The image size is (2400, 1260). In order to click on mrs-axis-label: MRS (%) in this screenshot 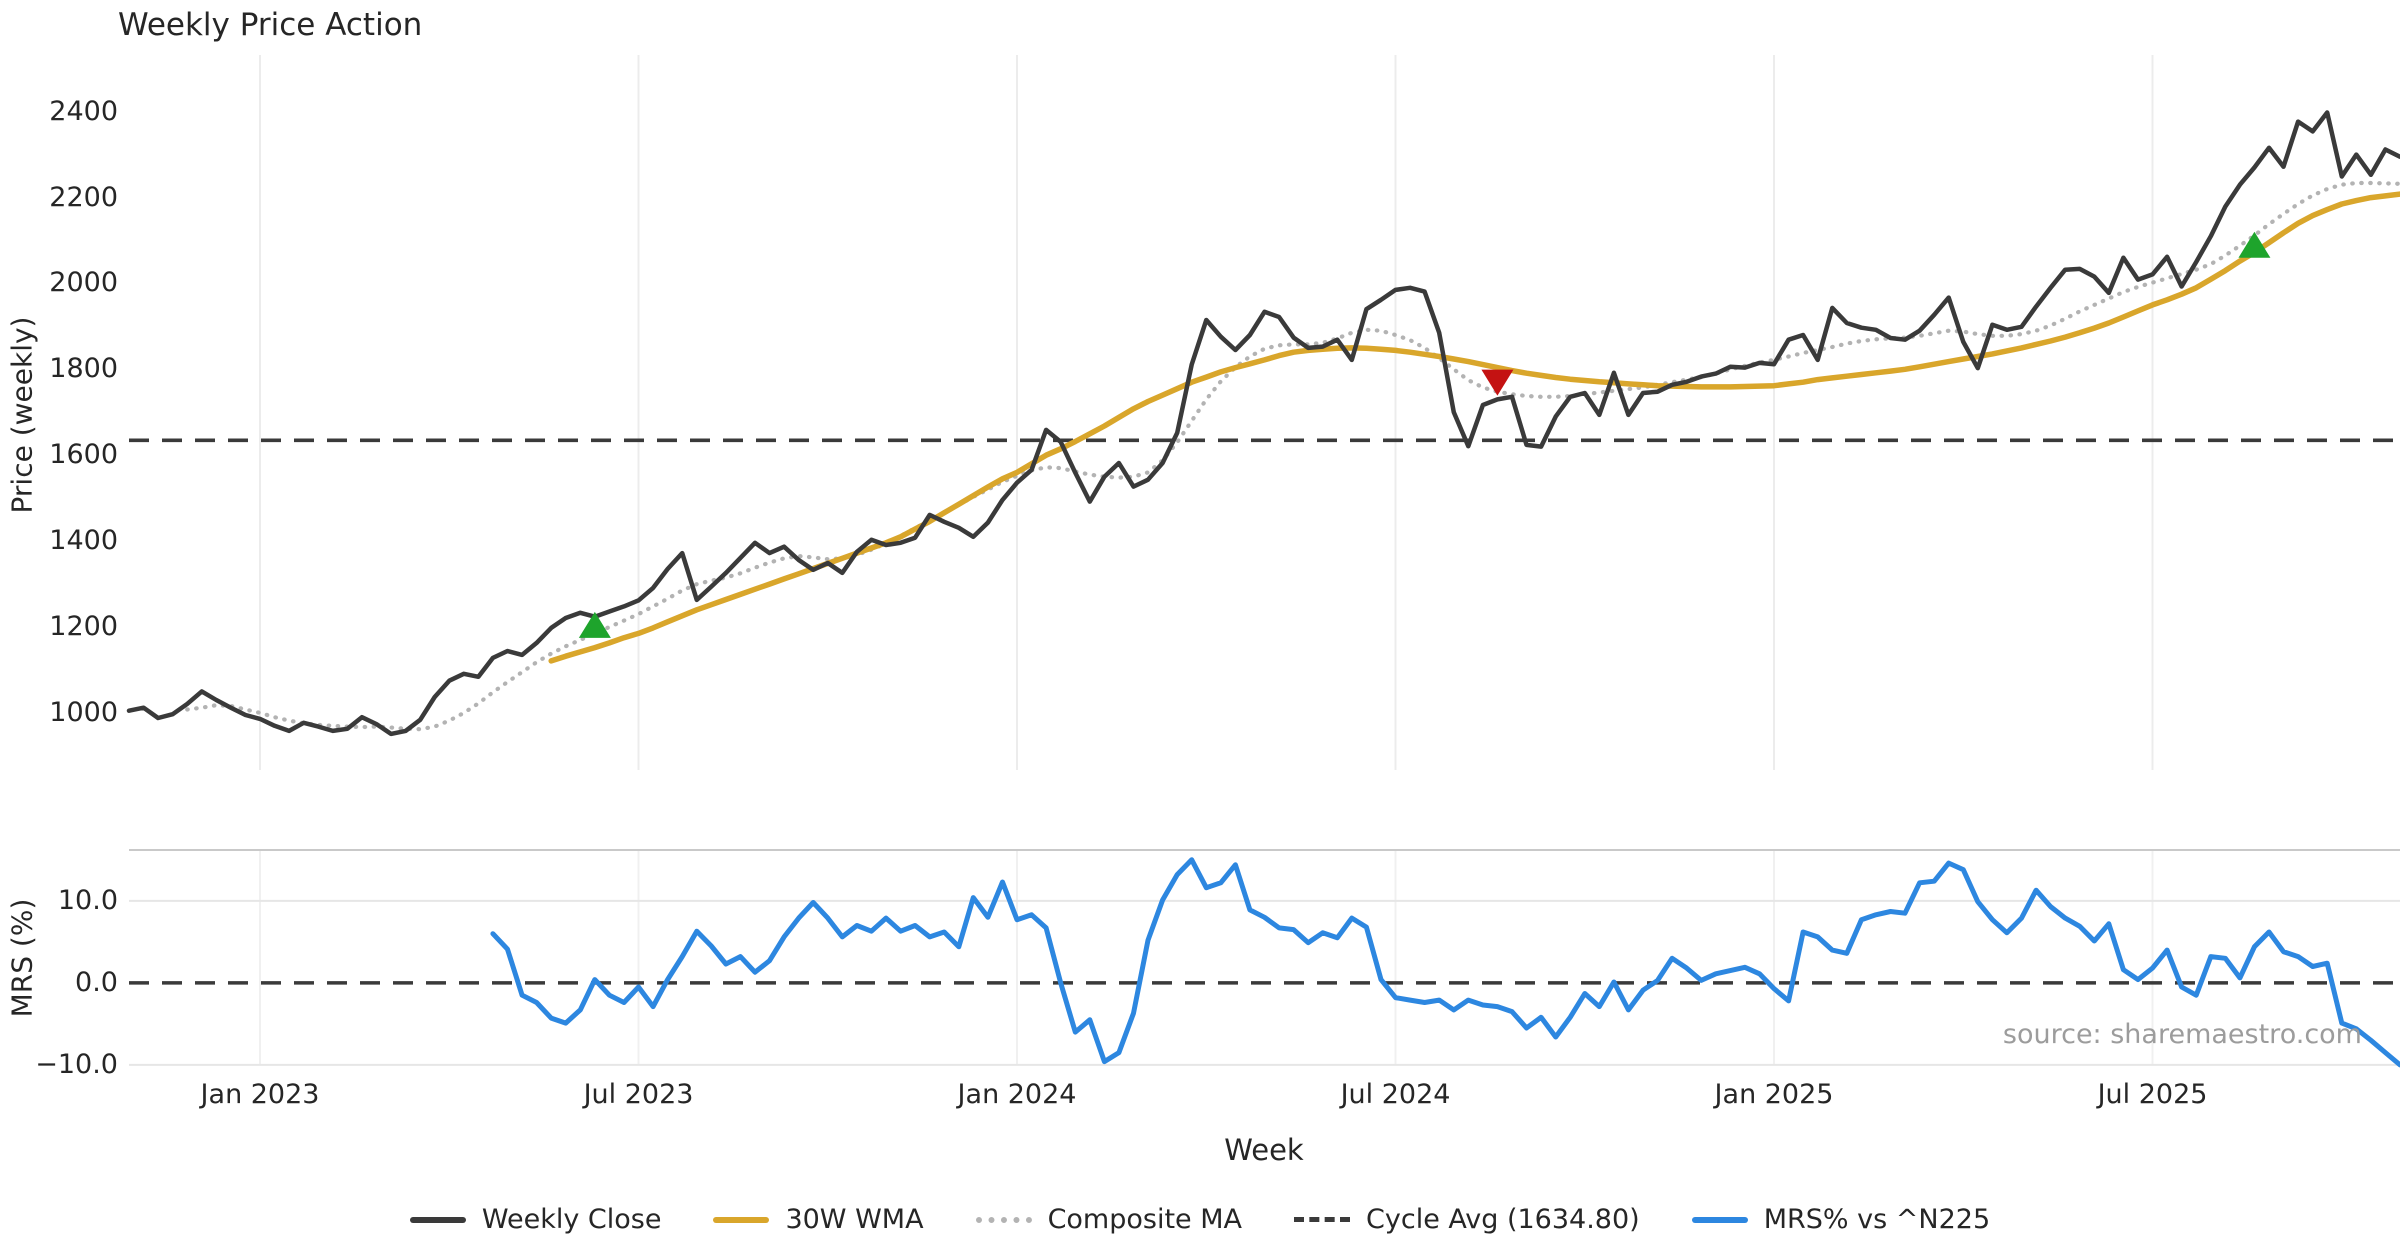, I will do `click(22, 958)`.